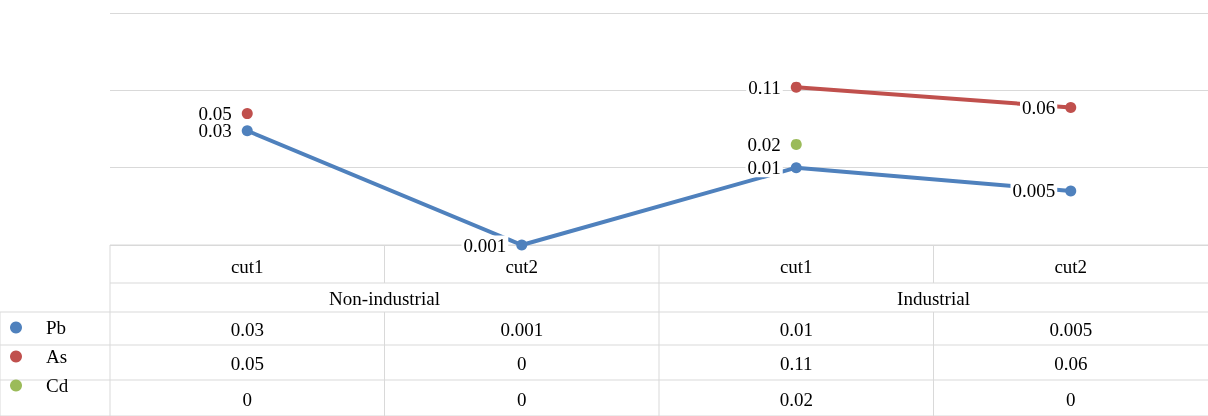  What do you see at coordinates (57, 385) in the screenshot?
I see `legend-label: Cd` at bounding box center [57, 385].